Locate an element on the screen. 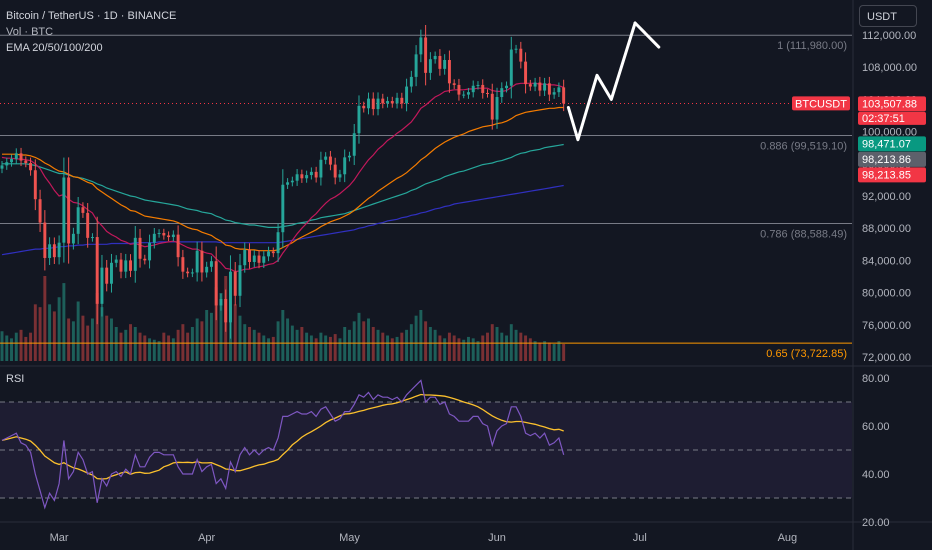  price-tick-label: 80,000.00 is located at coordinates (886, 294).